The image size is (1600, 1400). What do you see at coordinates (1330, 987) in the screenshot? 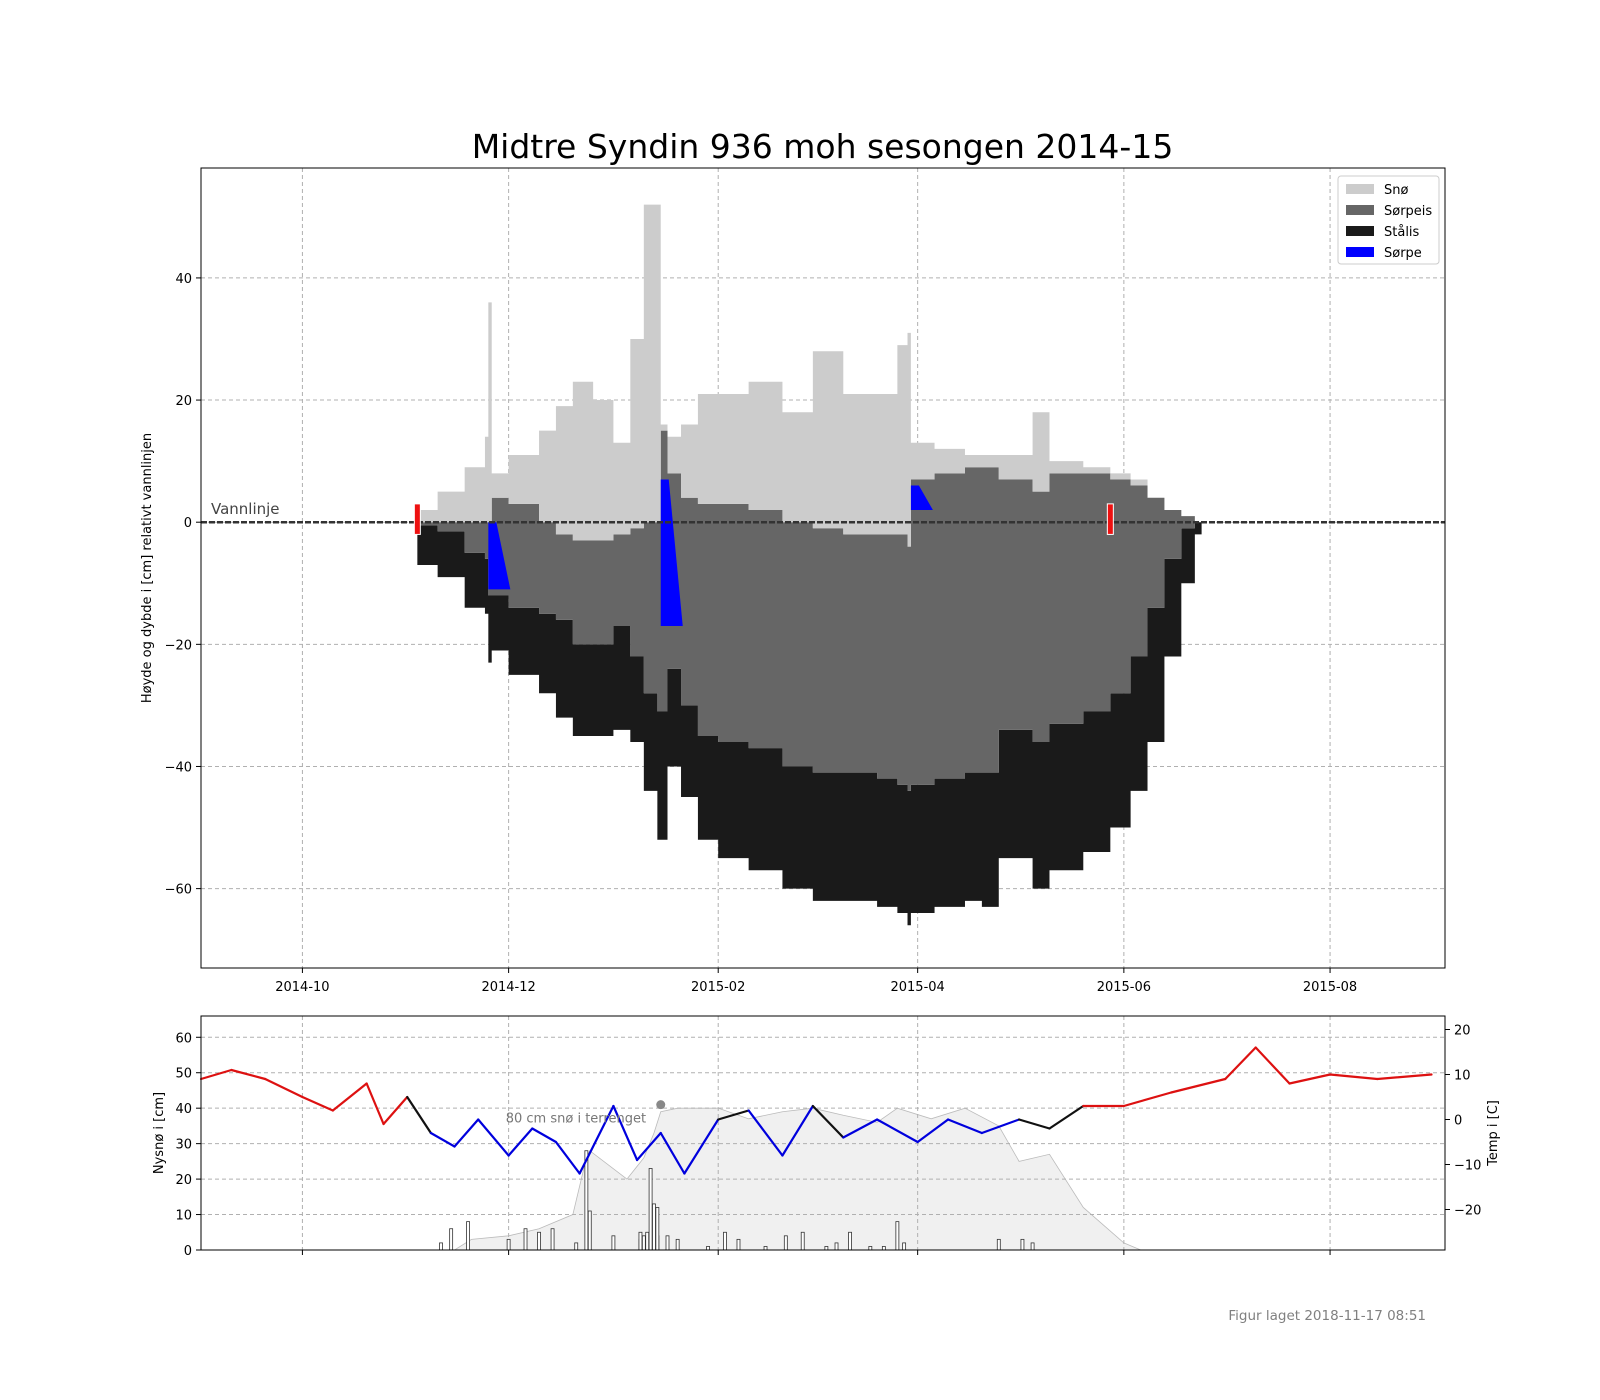
I see `x-tick-label: 2015-08` at bounding box center [1330, 987].